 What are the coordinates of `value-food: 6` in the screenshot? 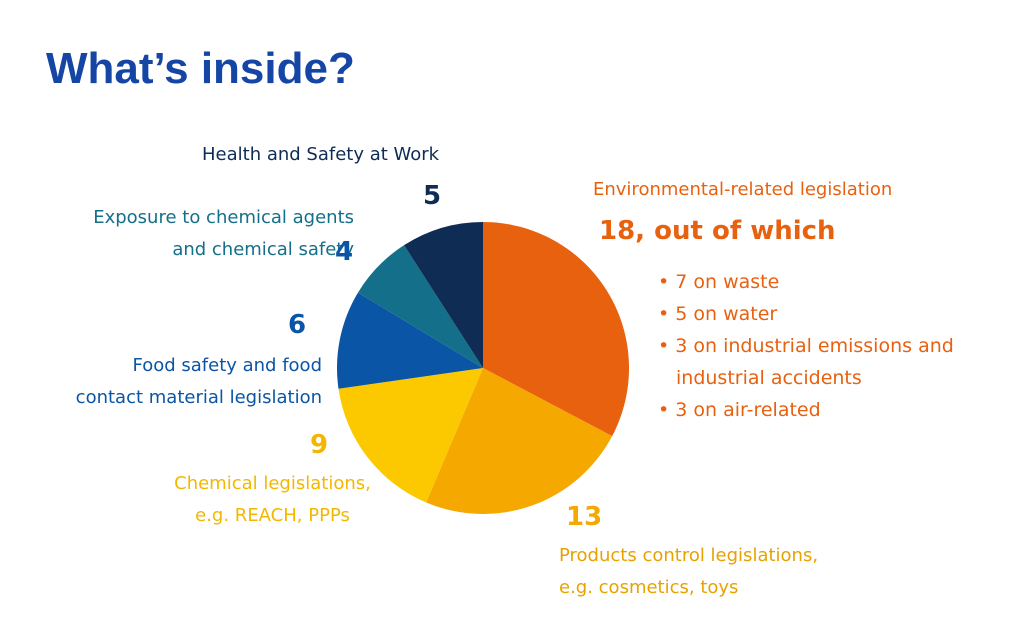 It's located at (297, 325).